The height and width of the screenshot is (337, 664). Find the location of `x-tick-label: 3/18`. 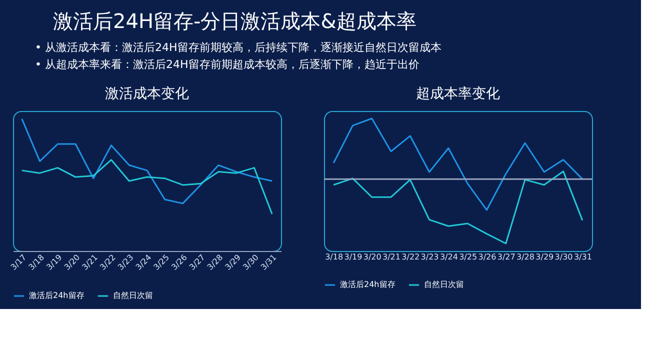

x-tick-label: 3/18 is located at coordinates (334, 257).